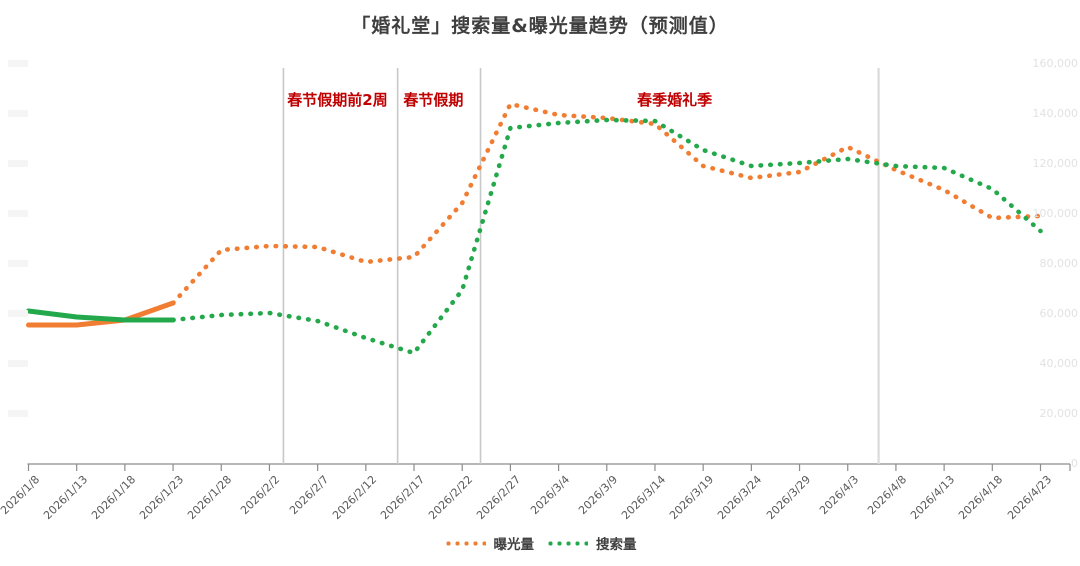 This screenshot has height=566, width=1080. I want to click on legend-swatch-exposure-icon, so click(464, 543).